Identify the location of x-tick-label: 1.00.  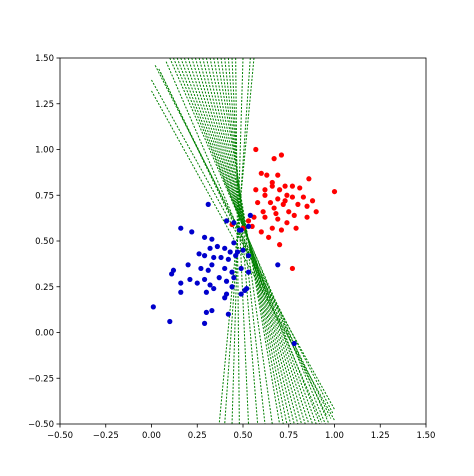
(334, 436).